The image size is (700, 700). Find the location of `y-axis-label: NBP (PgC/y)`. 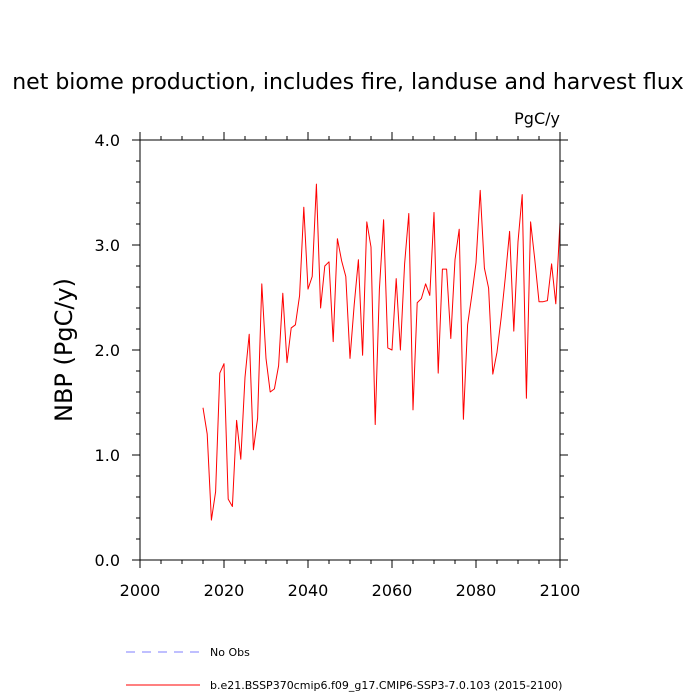

y-axis-label: NBP (PgC/y) is located at coordinates (64, 350).